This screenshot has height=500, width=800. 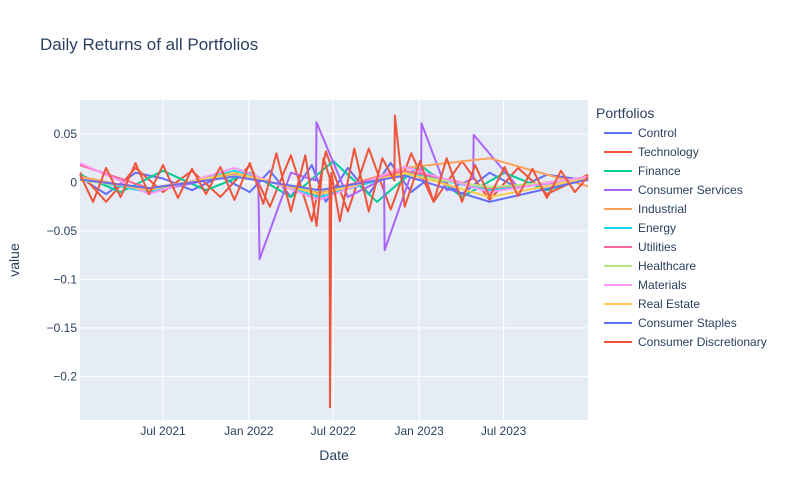 I want to click on legend-label: Healthcare, so click(x=667, y=266).